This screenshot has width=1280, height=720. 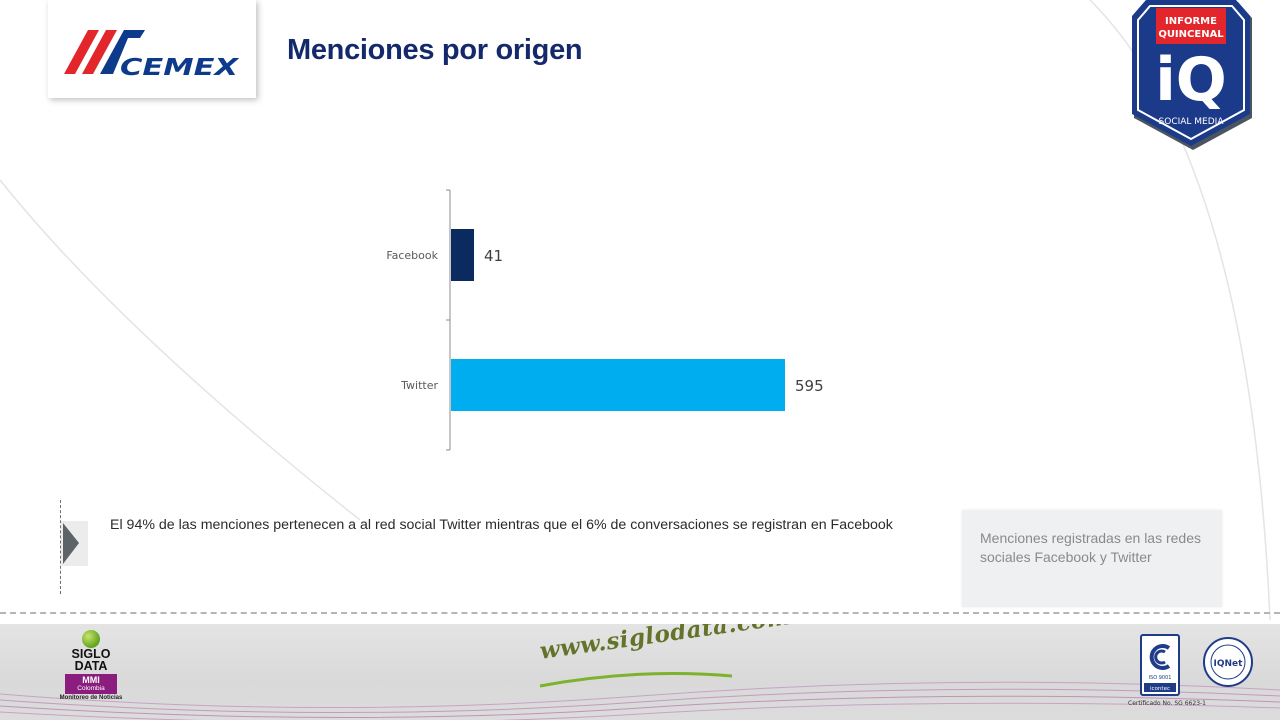 I want to click on footer-waves, so click(x=640, y=700).